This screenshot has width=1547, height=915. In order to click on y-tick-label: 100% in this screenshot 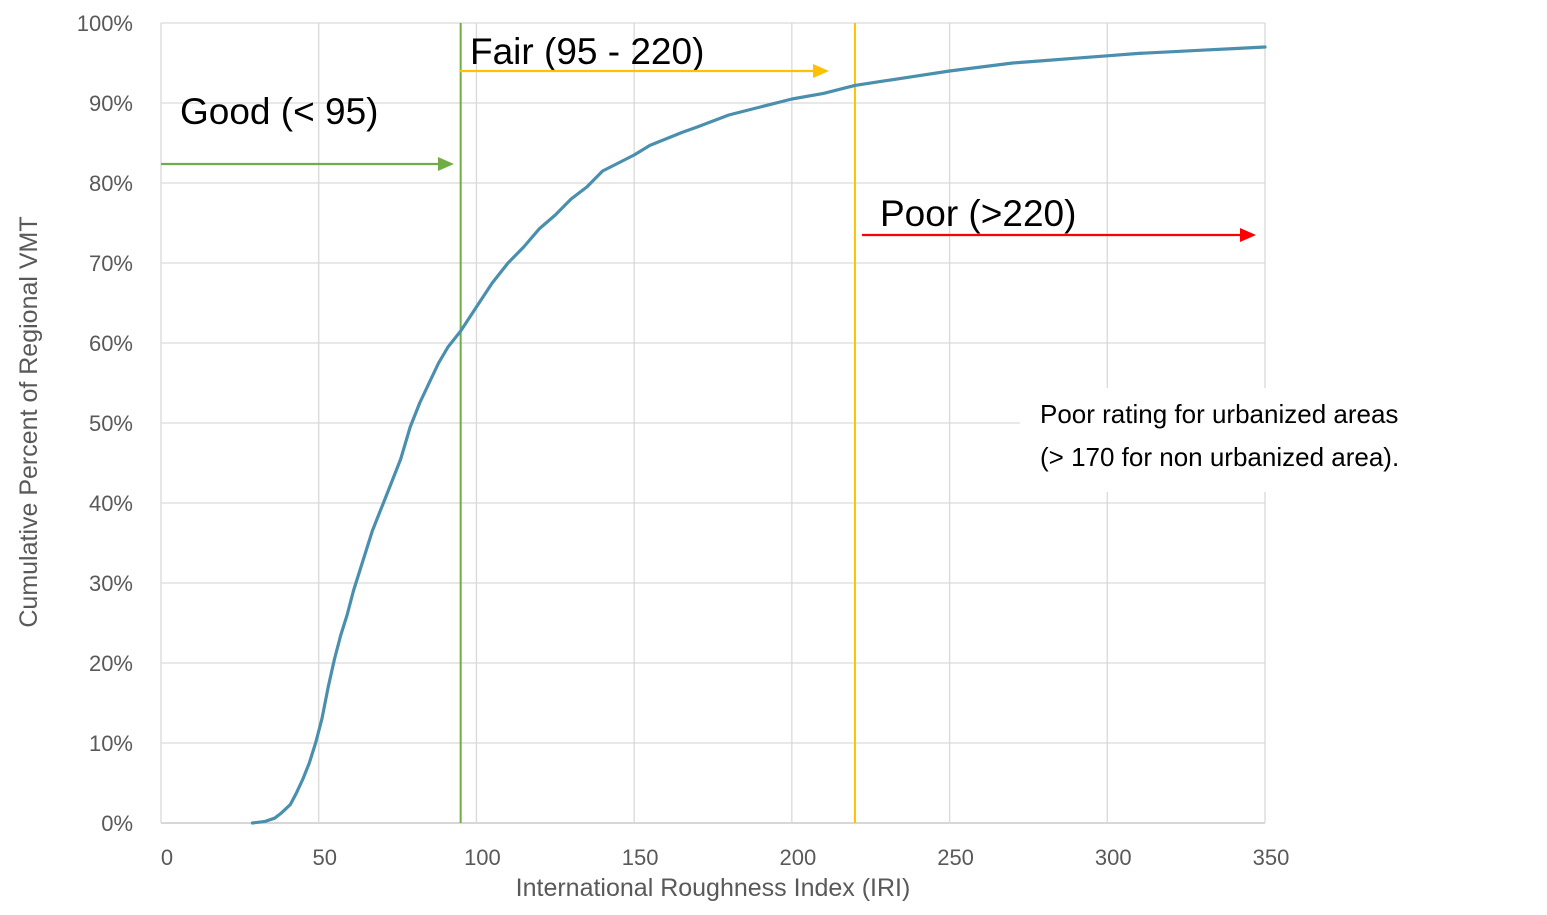, I will do `click(105, 23)`.